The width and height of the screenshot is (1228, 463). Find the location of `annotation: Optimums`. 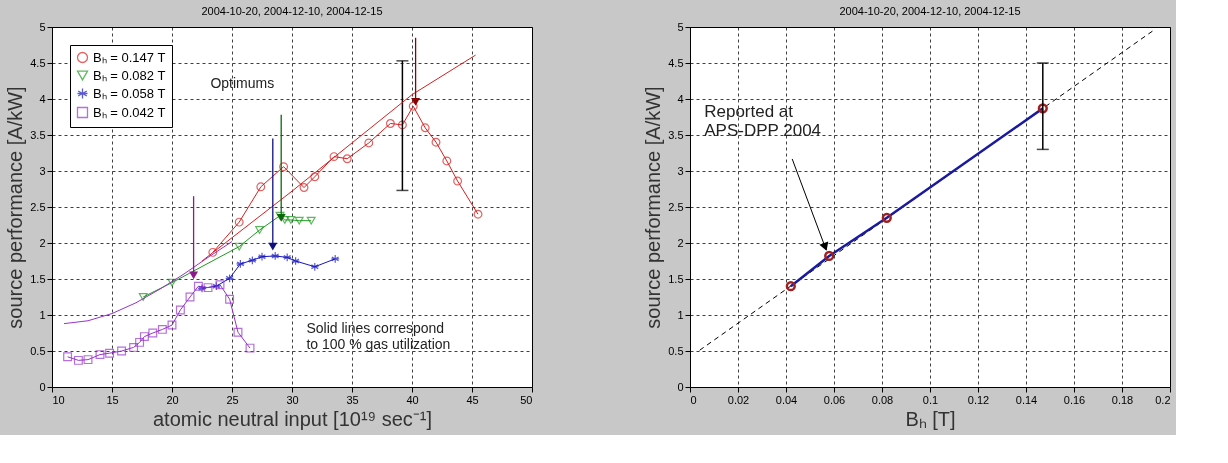

annotation: Optimums is located at coordinates (242, 83).